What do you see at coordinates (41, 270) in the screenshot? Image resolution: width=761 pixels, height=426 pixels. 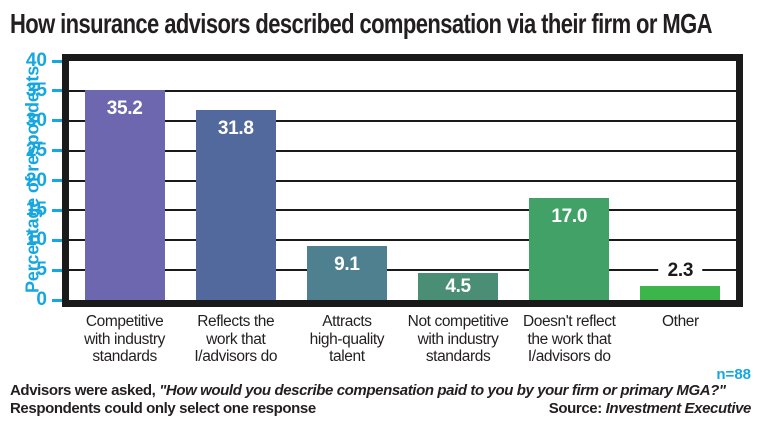 I see `y-tick-label: 5` at bounding box center [41, 270].